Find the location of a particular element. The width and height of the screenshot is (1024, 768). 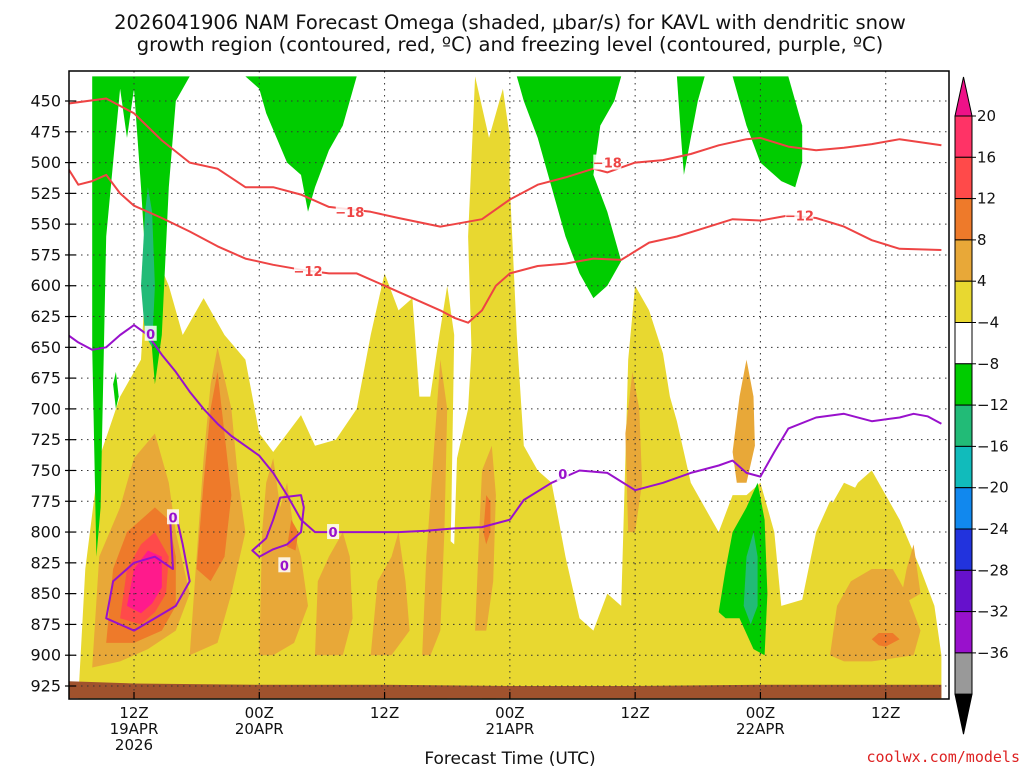

x-tick-label-50-1: 22APR is located at coordinates (760, 729).